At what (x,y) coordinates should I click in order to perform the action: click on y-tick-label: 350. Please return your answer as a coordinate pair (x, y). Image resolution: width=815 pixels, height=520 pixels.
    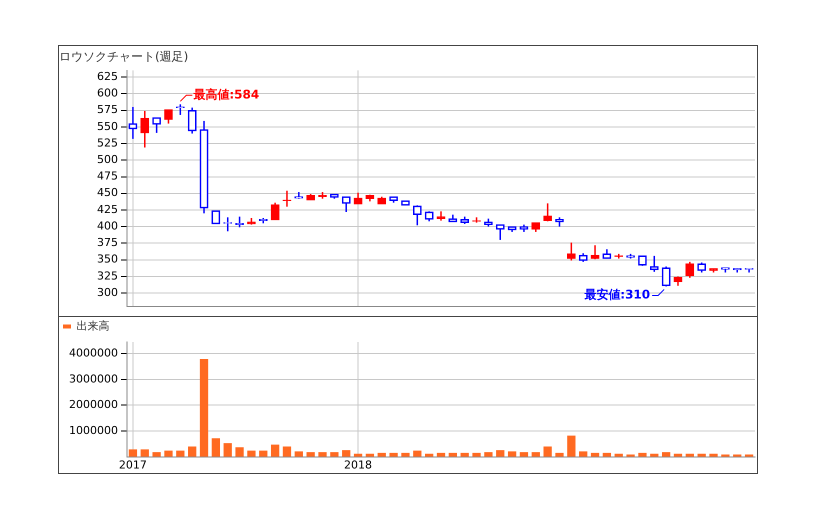
    Looking at the image, I should click on (107, 259).